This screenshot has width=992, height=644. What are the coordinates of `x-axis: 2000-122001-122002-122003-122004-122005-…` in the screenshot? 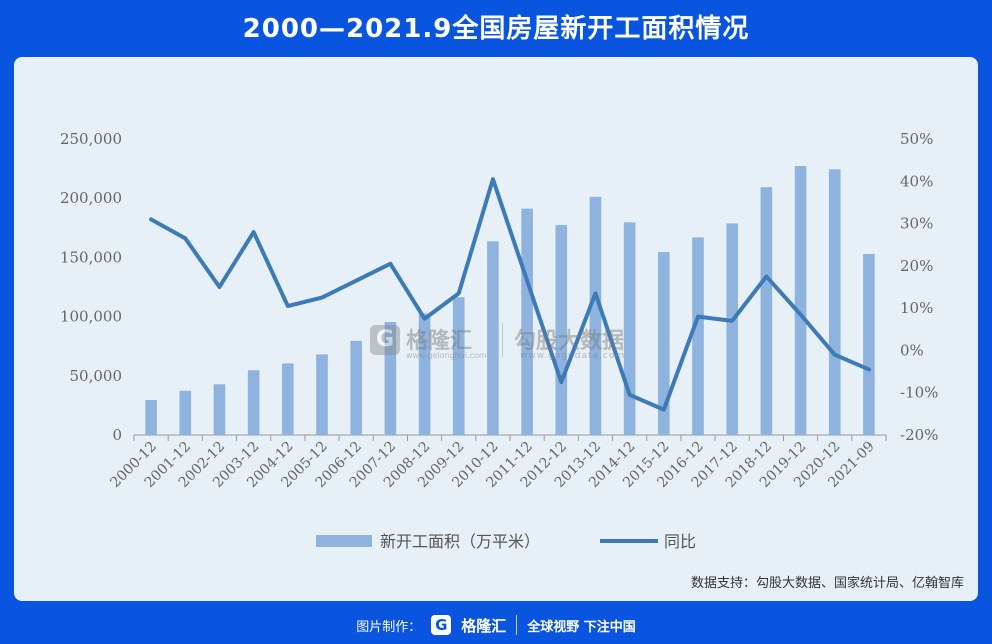 It's located at (497, 463).